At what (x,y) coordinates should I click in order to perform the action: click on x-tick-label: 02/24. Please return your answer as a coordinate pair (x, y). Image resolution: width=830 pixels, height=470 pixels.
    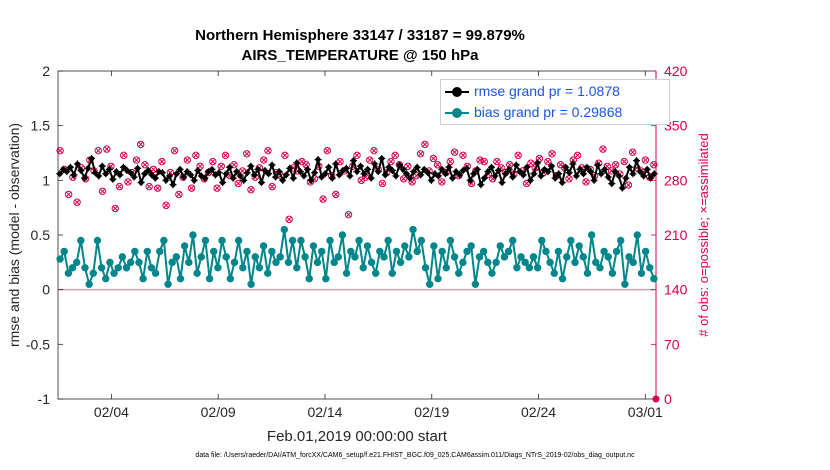
    Looking at the image, I should click on (538, 412).